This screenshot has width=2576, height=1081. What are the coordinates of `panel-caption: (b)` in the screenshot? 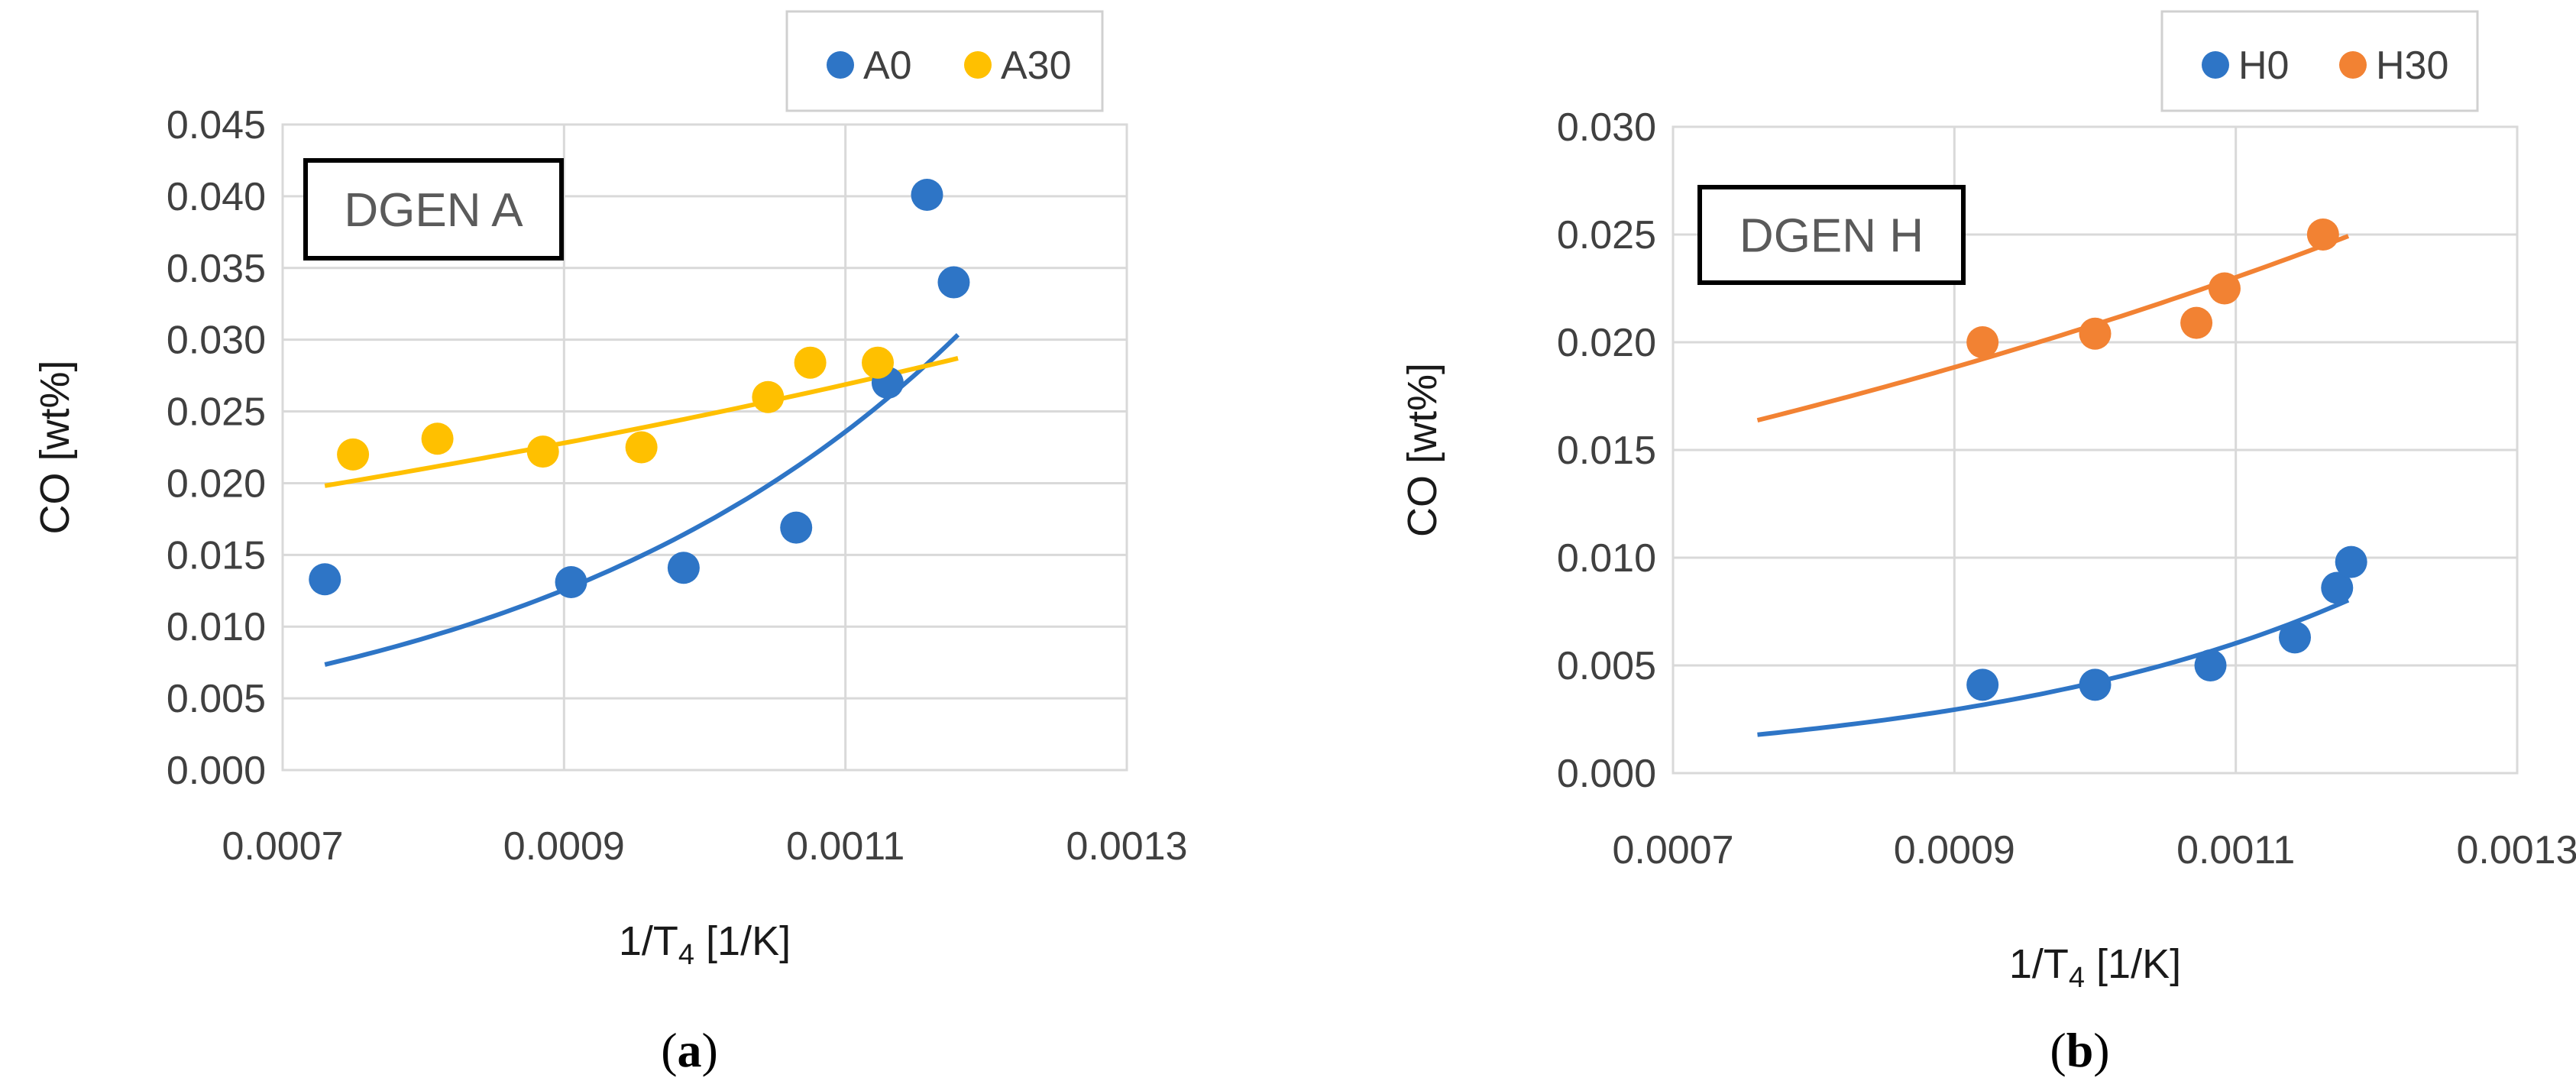 It's located at (2079, 1050).